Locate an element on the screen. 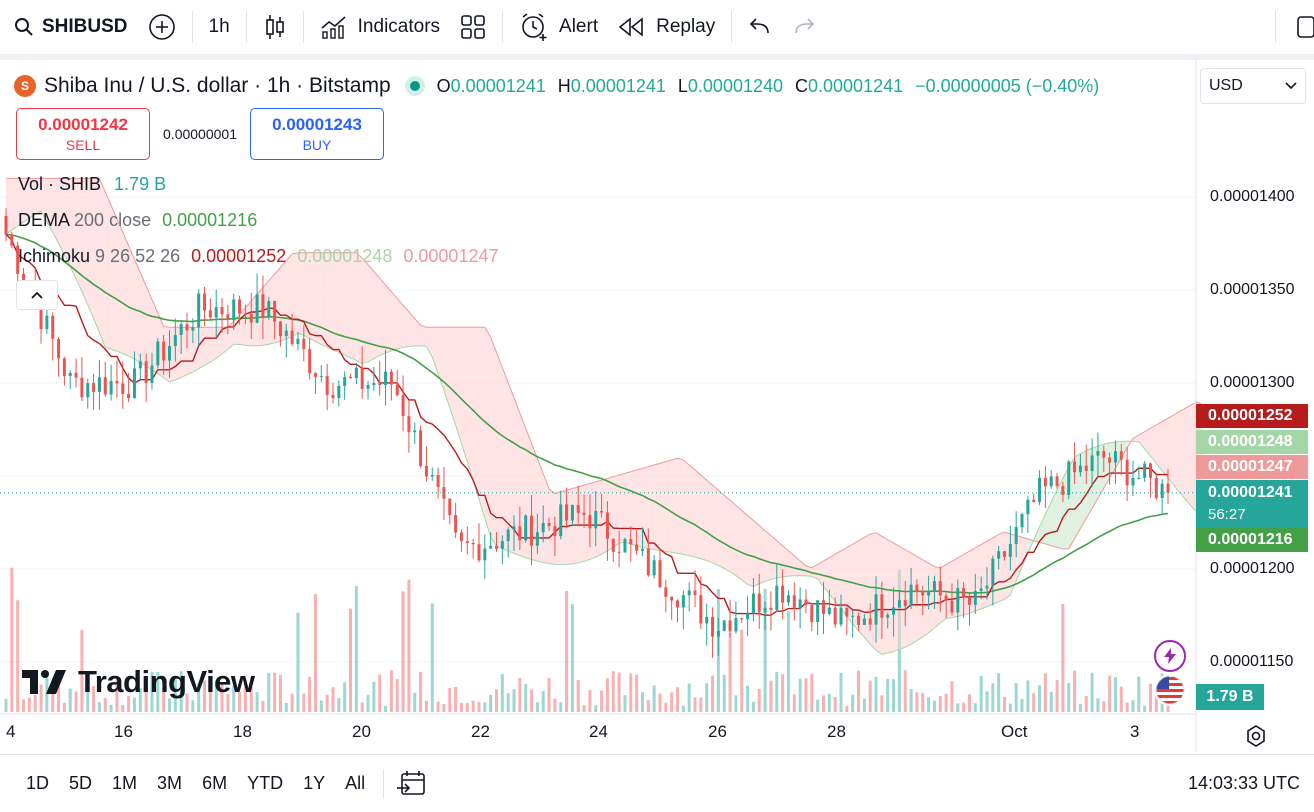 The image size is (1314, 812). fullscreen-button is located at coordinates (1298, 27).